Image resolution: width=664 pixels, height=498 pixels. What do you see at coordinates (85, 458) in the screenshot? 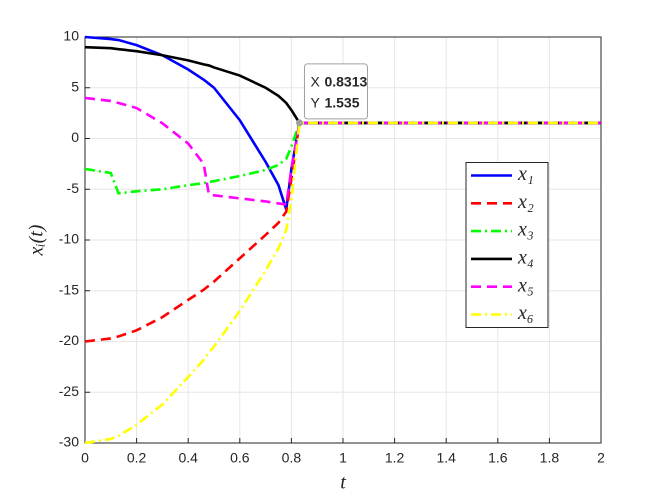
I see `x-tick-label: 0` at bounding box center [85, 458].